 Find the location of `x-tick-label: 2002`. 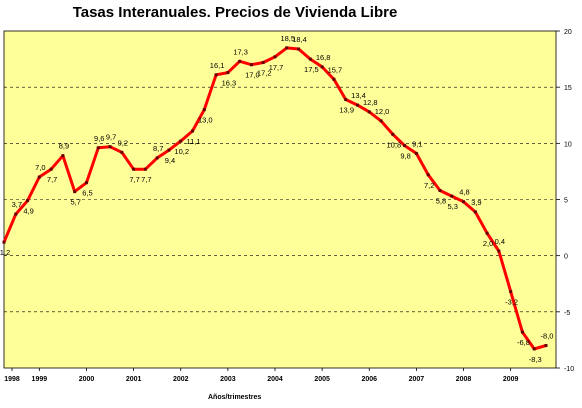

x-tick-label: 2002 is located at coordinates (181, 379).